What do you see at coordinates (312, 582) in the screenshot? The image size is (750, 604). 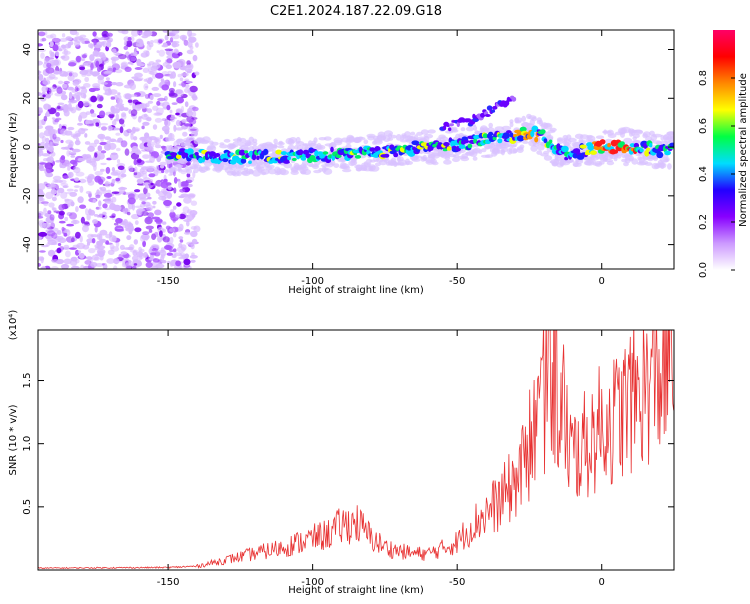 I see `snr-x-tick-label: -100` at bounding box center [312, 582].